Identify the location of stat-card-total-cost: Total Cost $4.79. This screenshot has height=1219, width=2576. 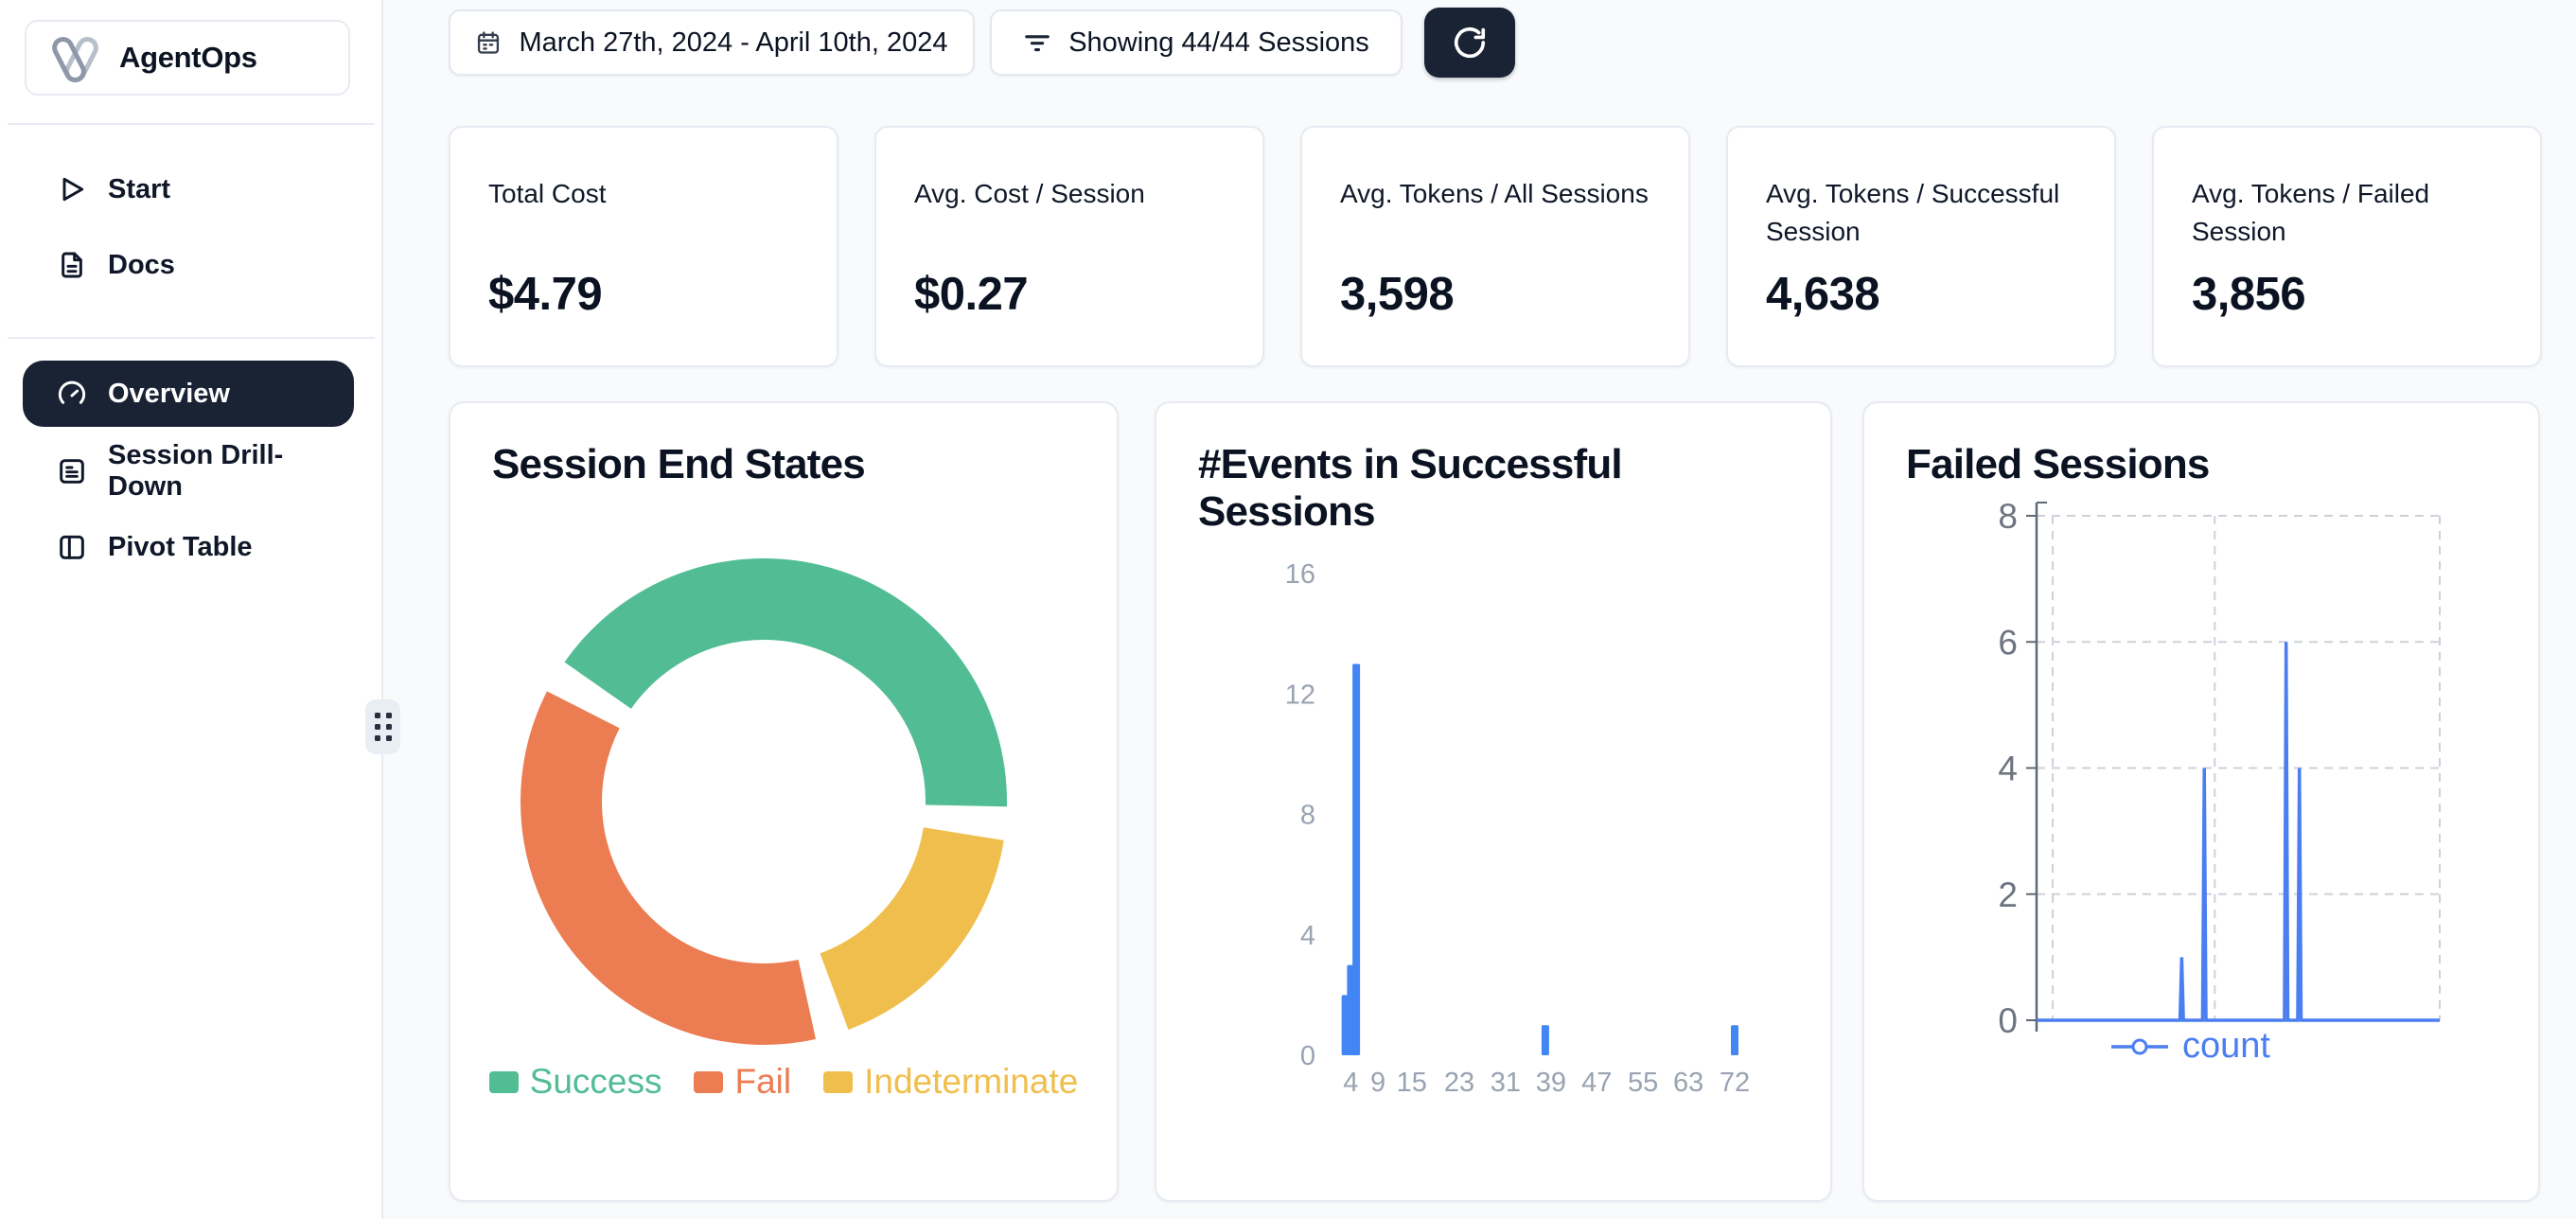
(643, 246).